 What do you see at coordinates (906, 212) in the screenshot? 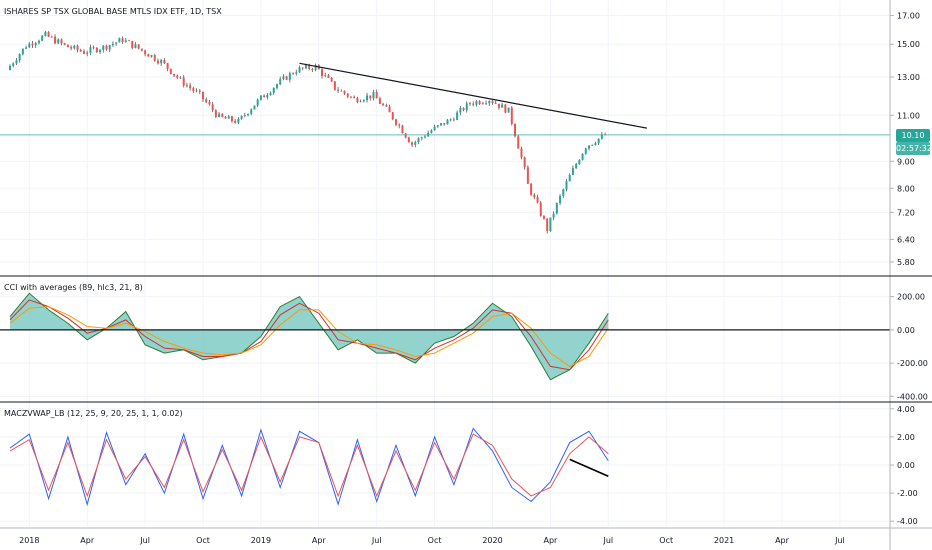
I see `y-tick-label: 7.20` at bounding box center [906, 212].